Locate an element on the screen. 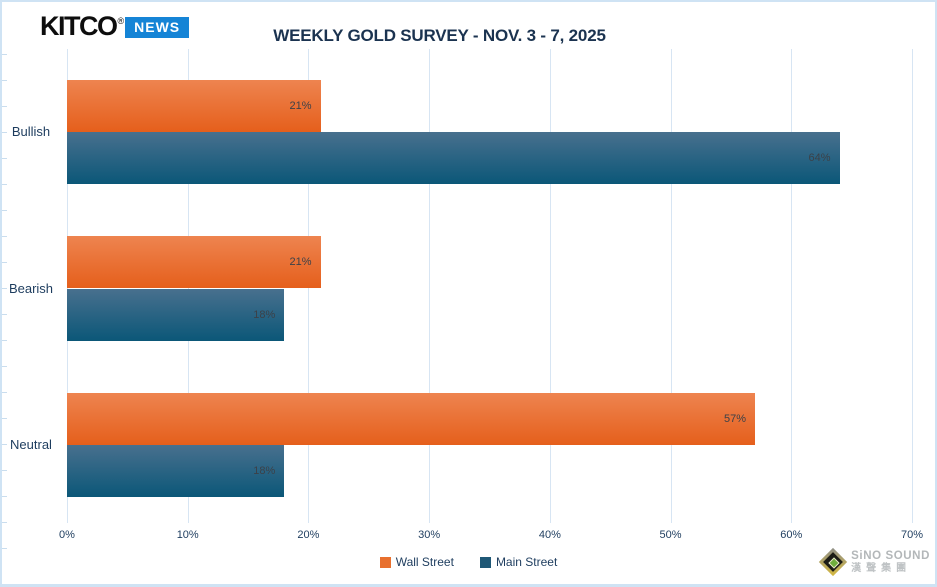 This screenshot has height=587, width=937. kitco-news-logo: KITCO ® NEWS is located at coordinates (115, 26).